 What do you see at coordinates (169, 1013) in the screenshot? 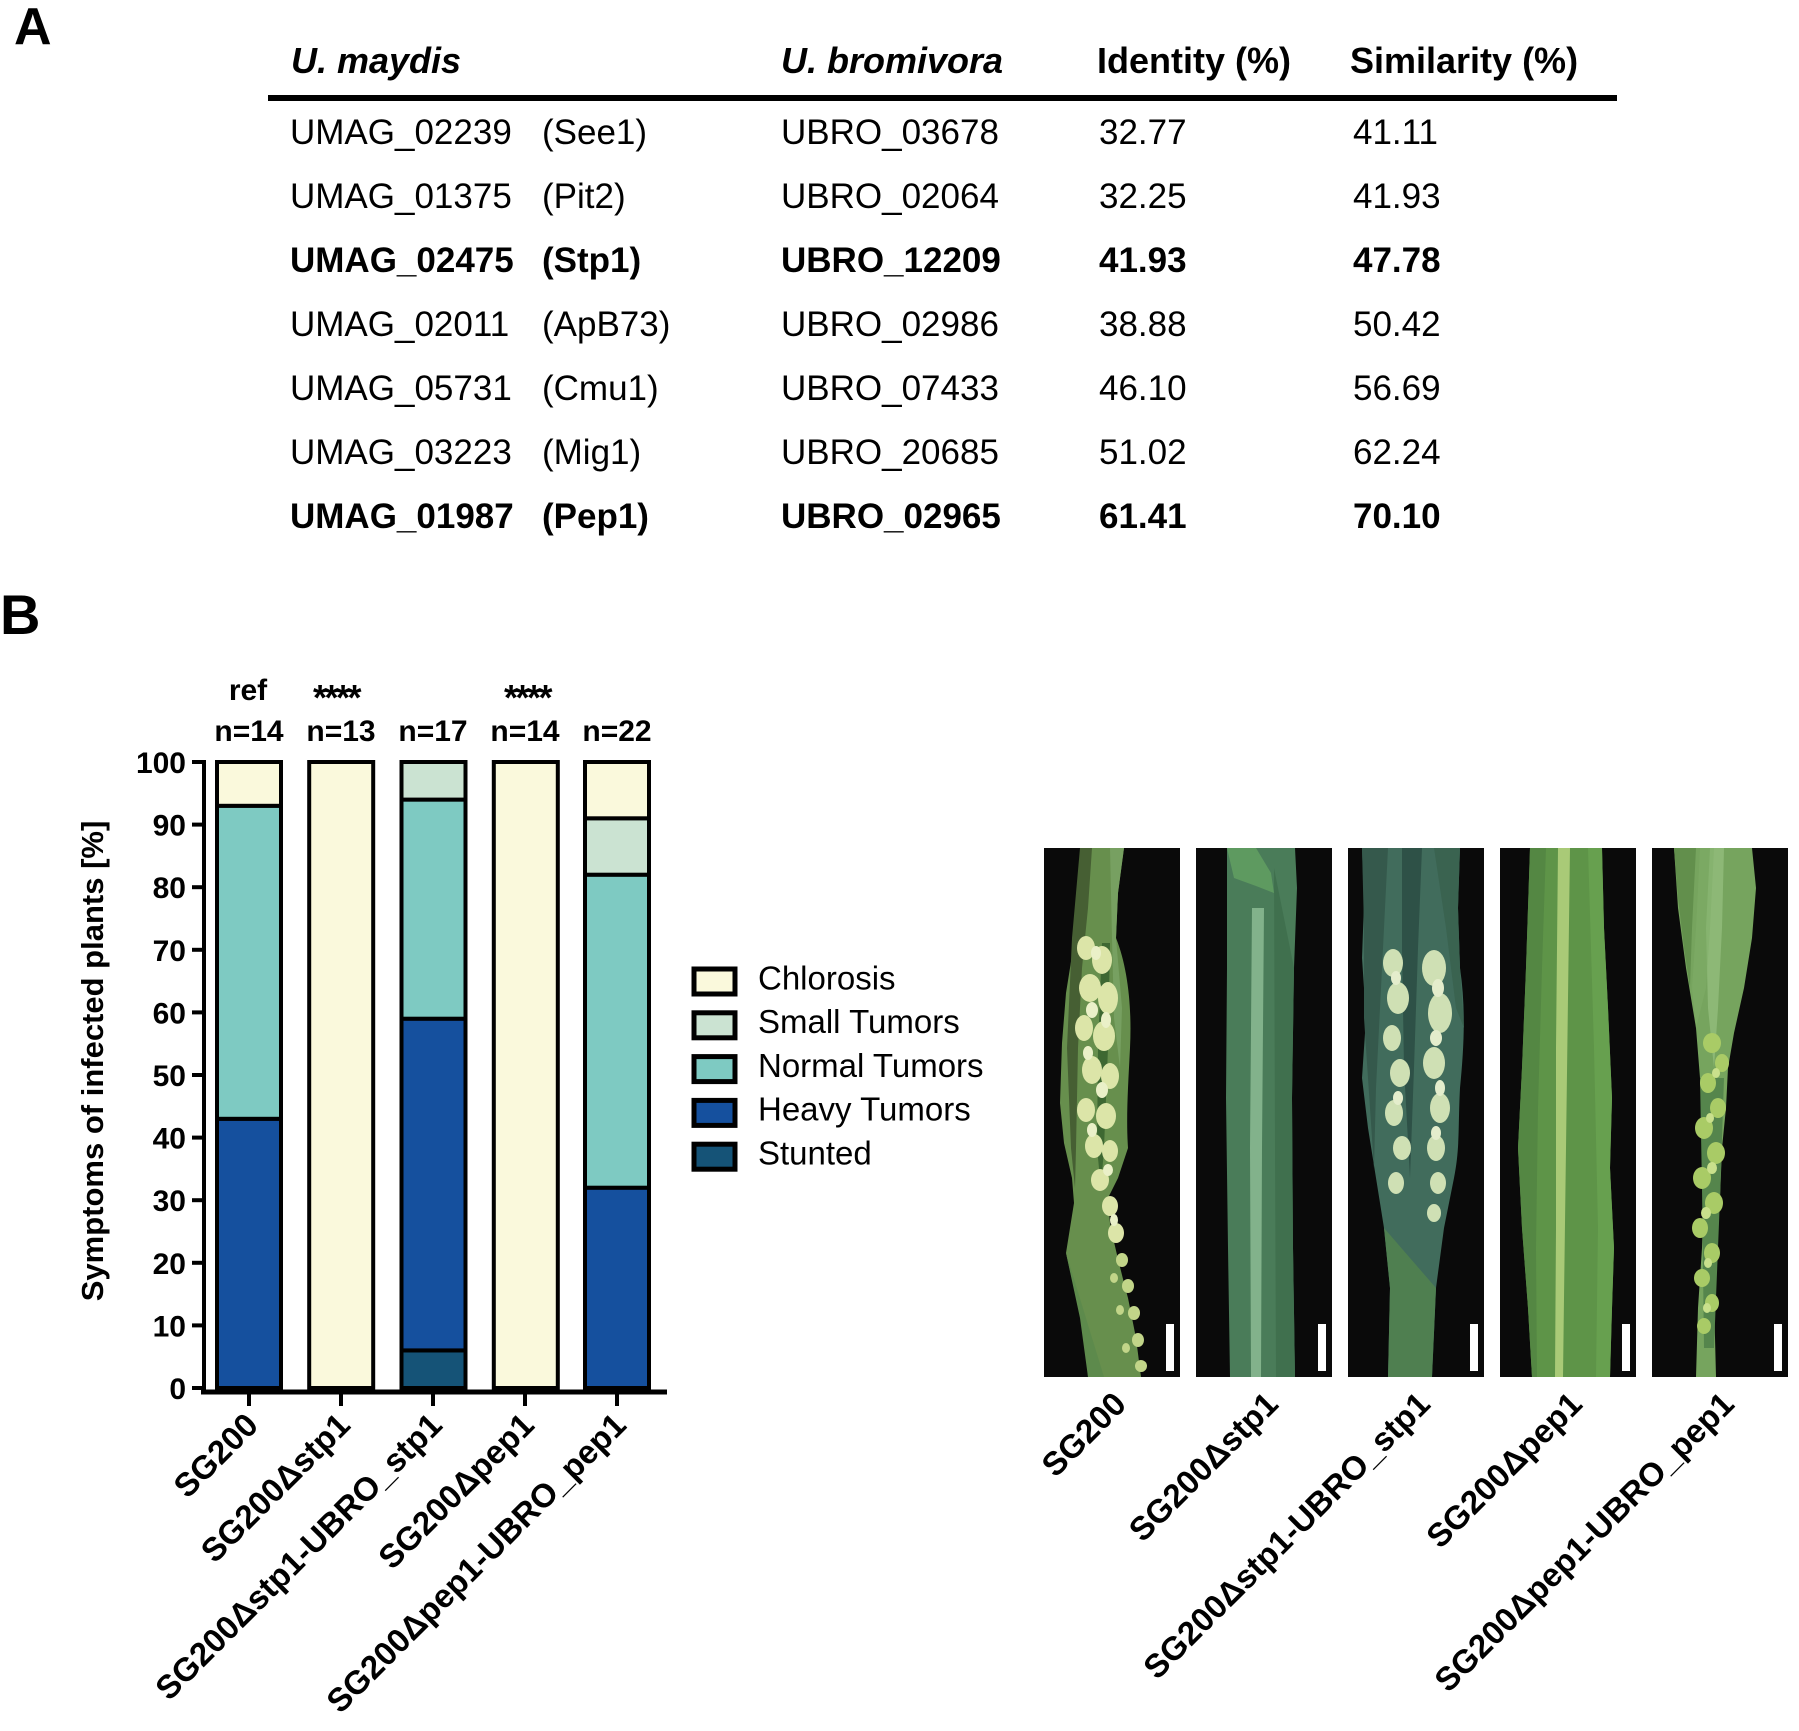
I see `svg-text: 60` at bounding box center [169, 1013].